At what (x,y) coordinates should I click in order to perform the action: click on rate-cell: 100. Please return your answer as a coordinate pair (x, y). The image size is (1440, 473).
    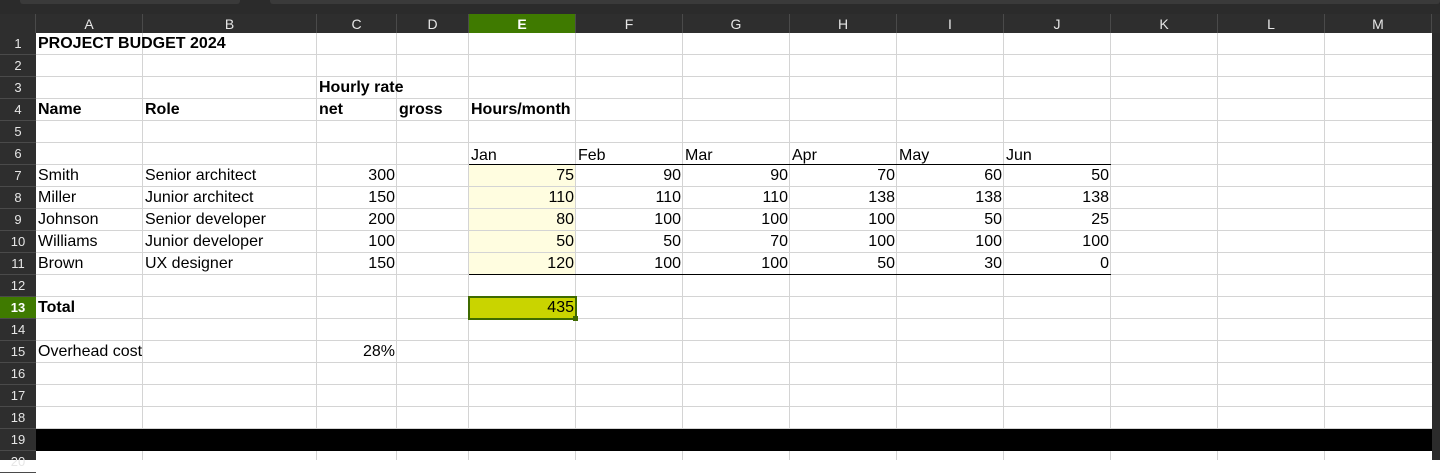
    Looking at the image, I should click on (381, 241).